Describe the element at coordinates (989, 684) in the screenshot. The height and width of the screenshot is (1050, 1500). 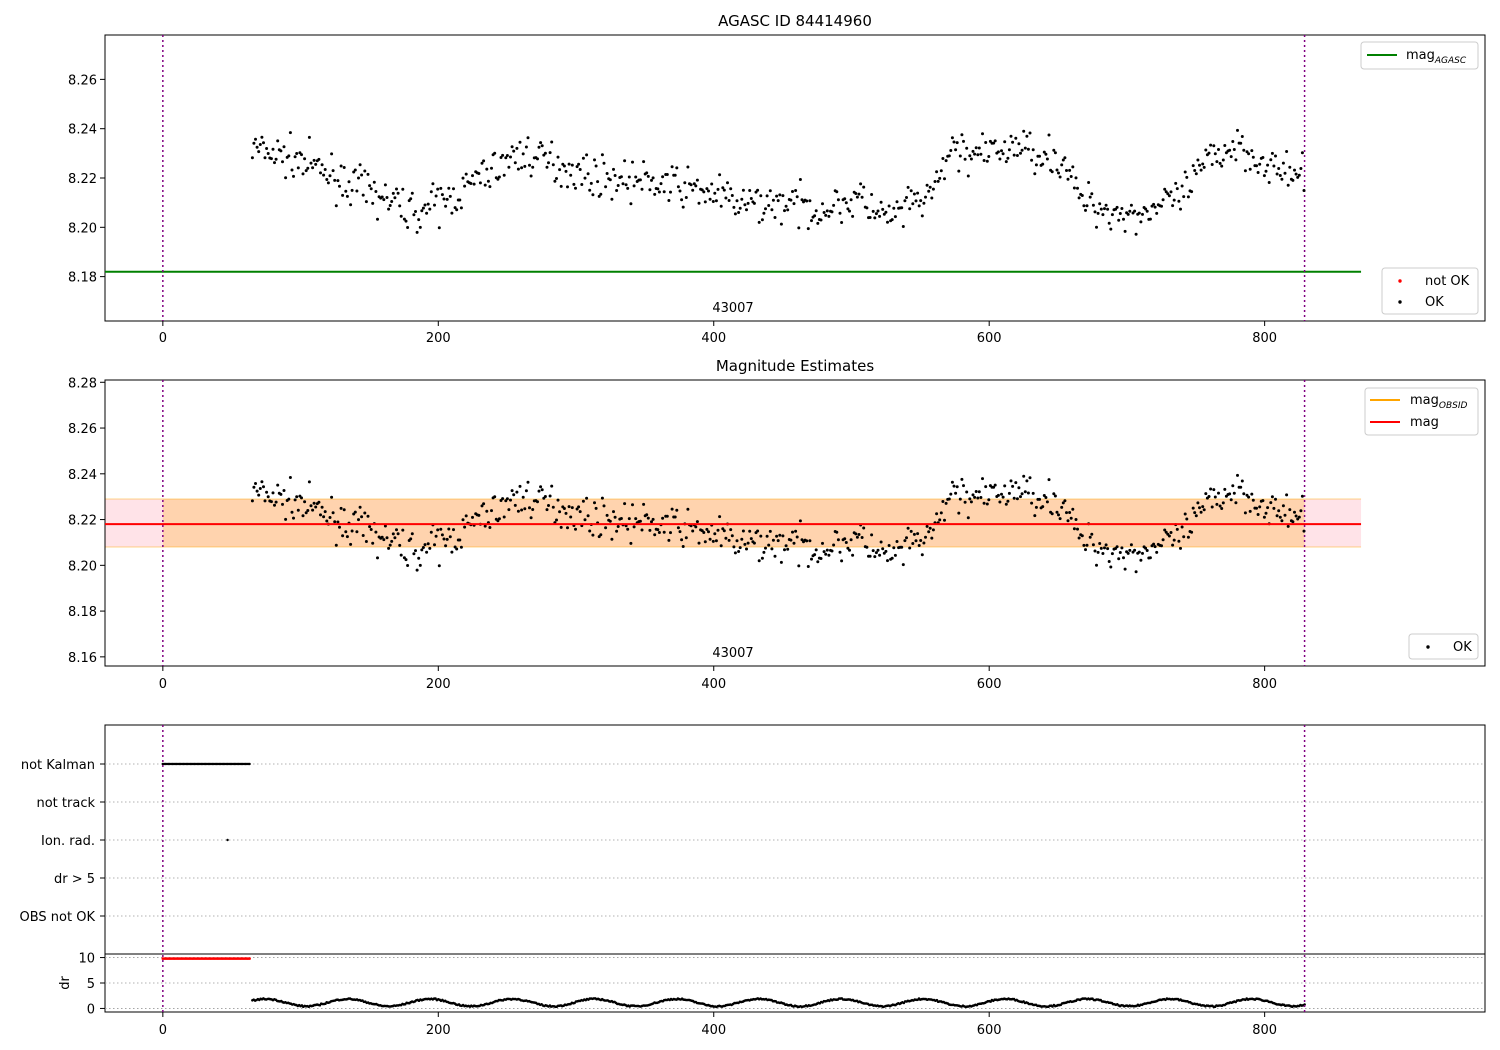
I see `x-tick-label: 600` at that location.